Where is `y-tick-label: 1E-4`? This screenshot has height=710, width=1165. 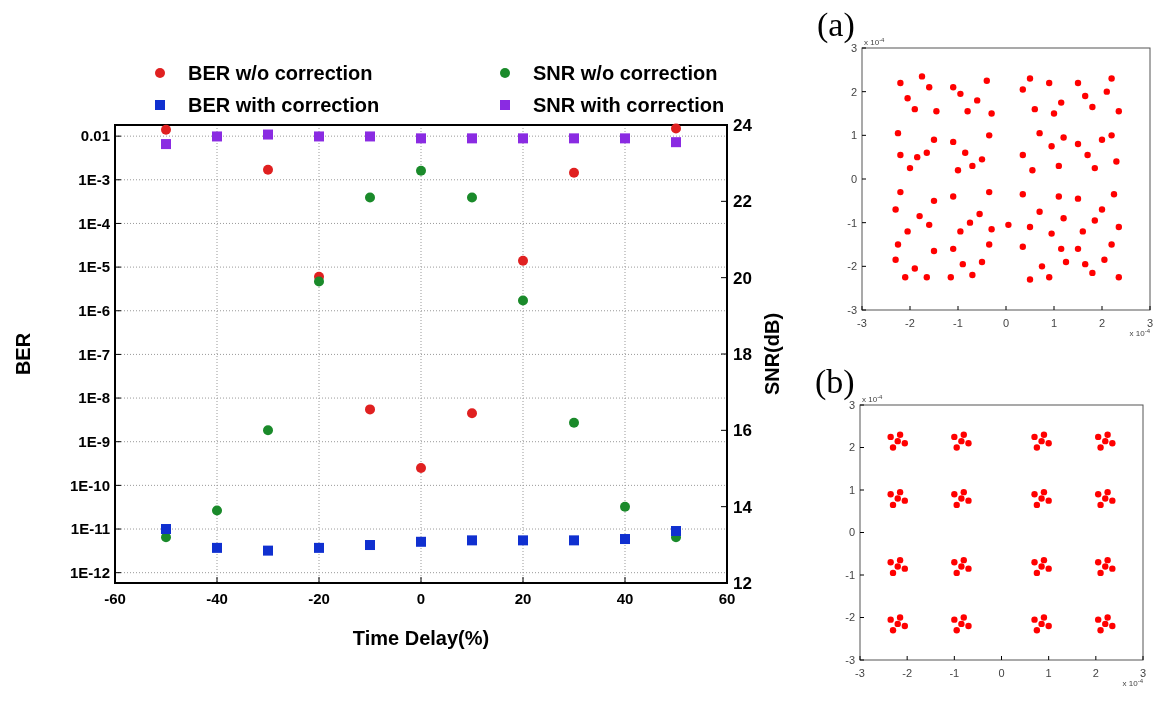
y-tick-label: 1E-4 is located at coordinates (94, 223).